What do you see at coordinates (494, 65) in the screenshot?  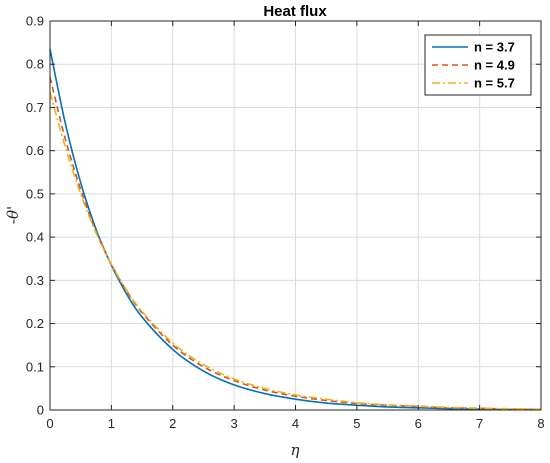 I see `legend-label-2: n = 4.9` at bounding box center [494, 65].